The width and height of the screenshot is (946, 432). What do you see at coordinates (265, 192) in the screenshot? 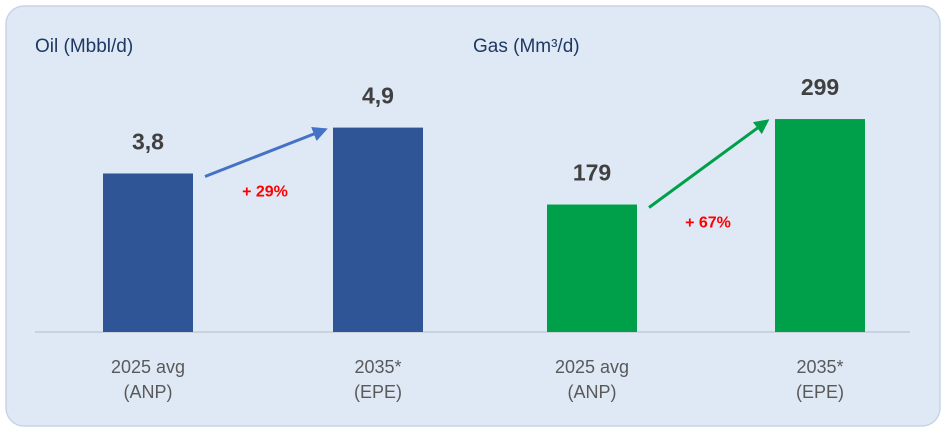
I see `growth-annotation: + 29%` at bounding box center [265, 192].